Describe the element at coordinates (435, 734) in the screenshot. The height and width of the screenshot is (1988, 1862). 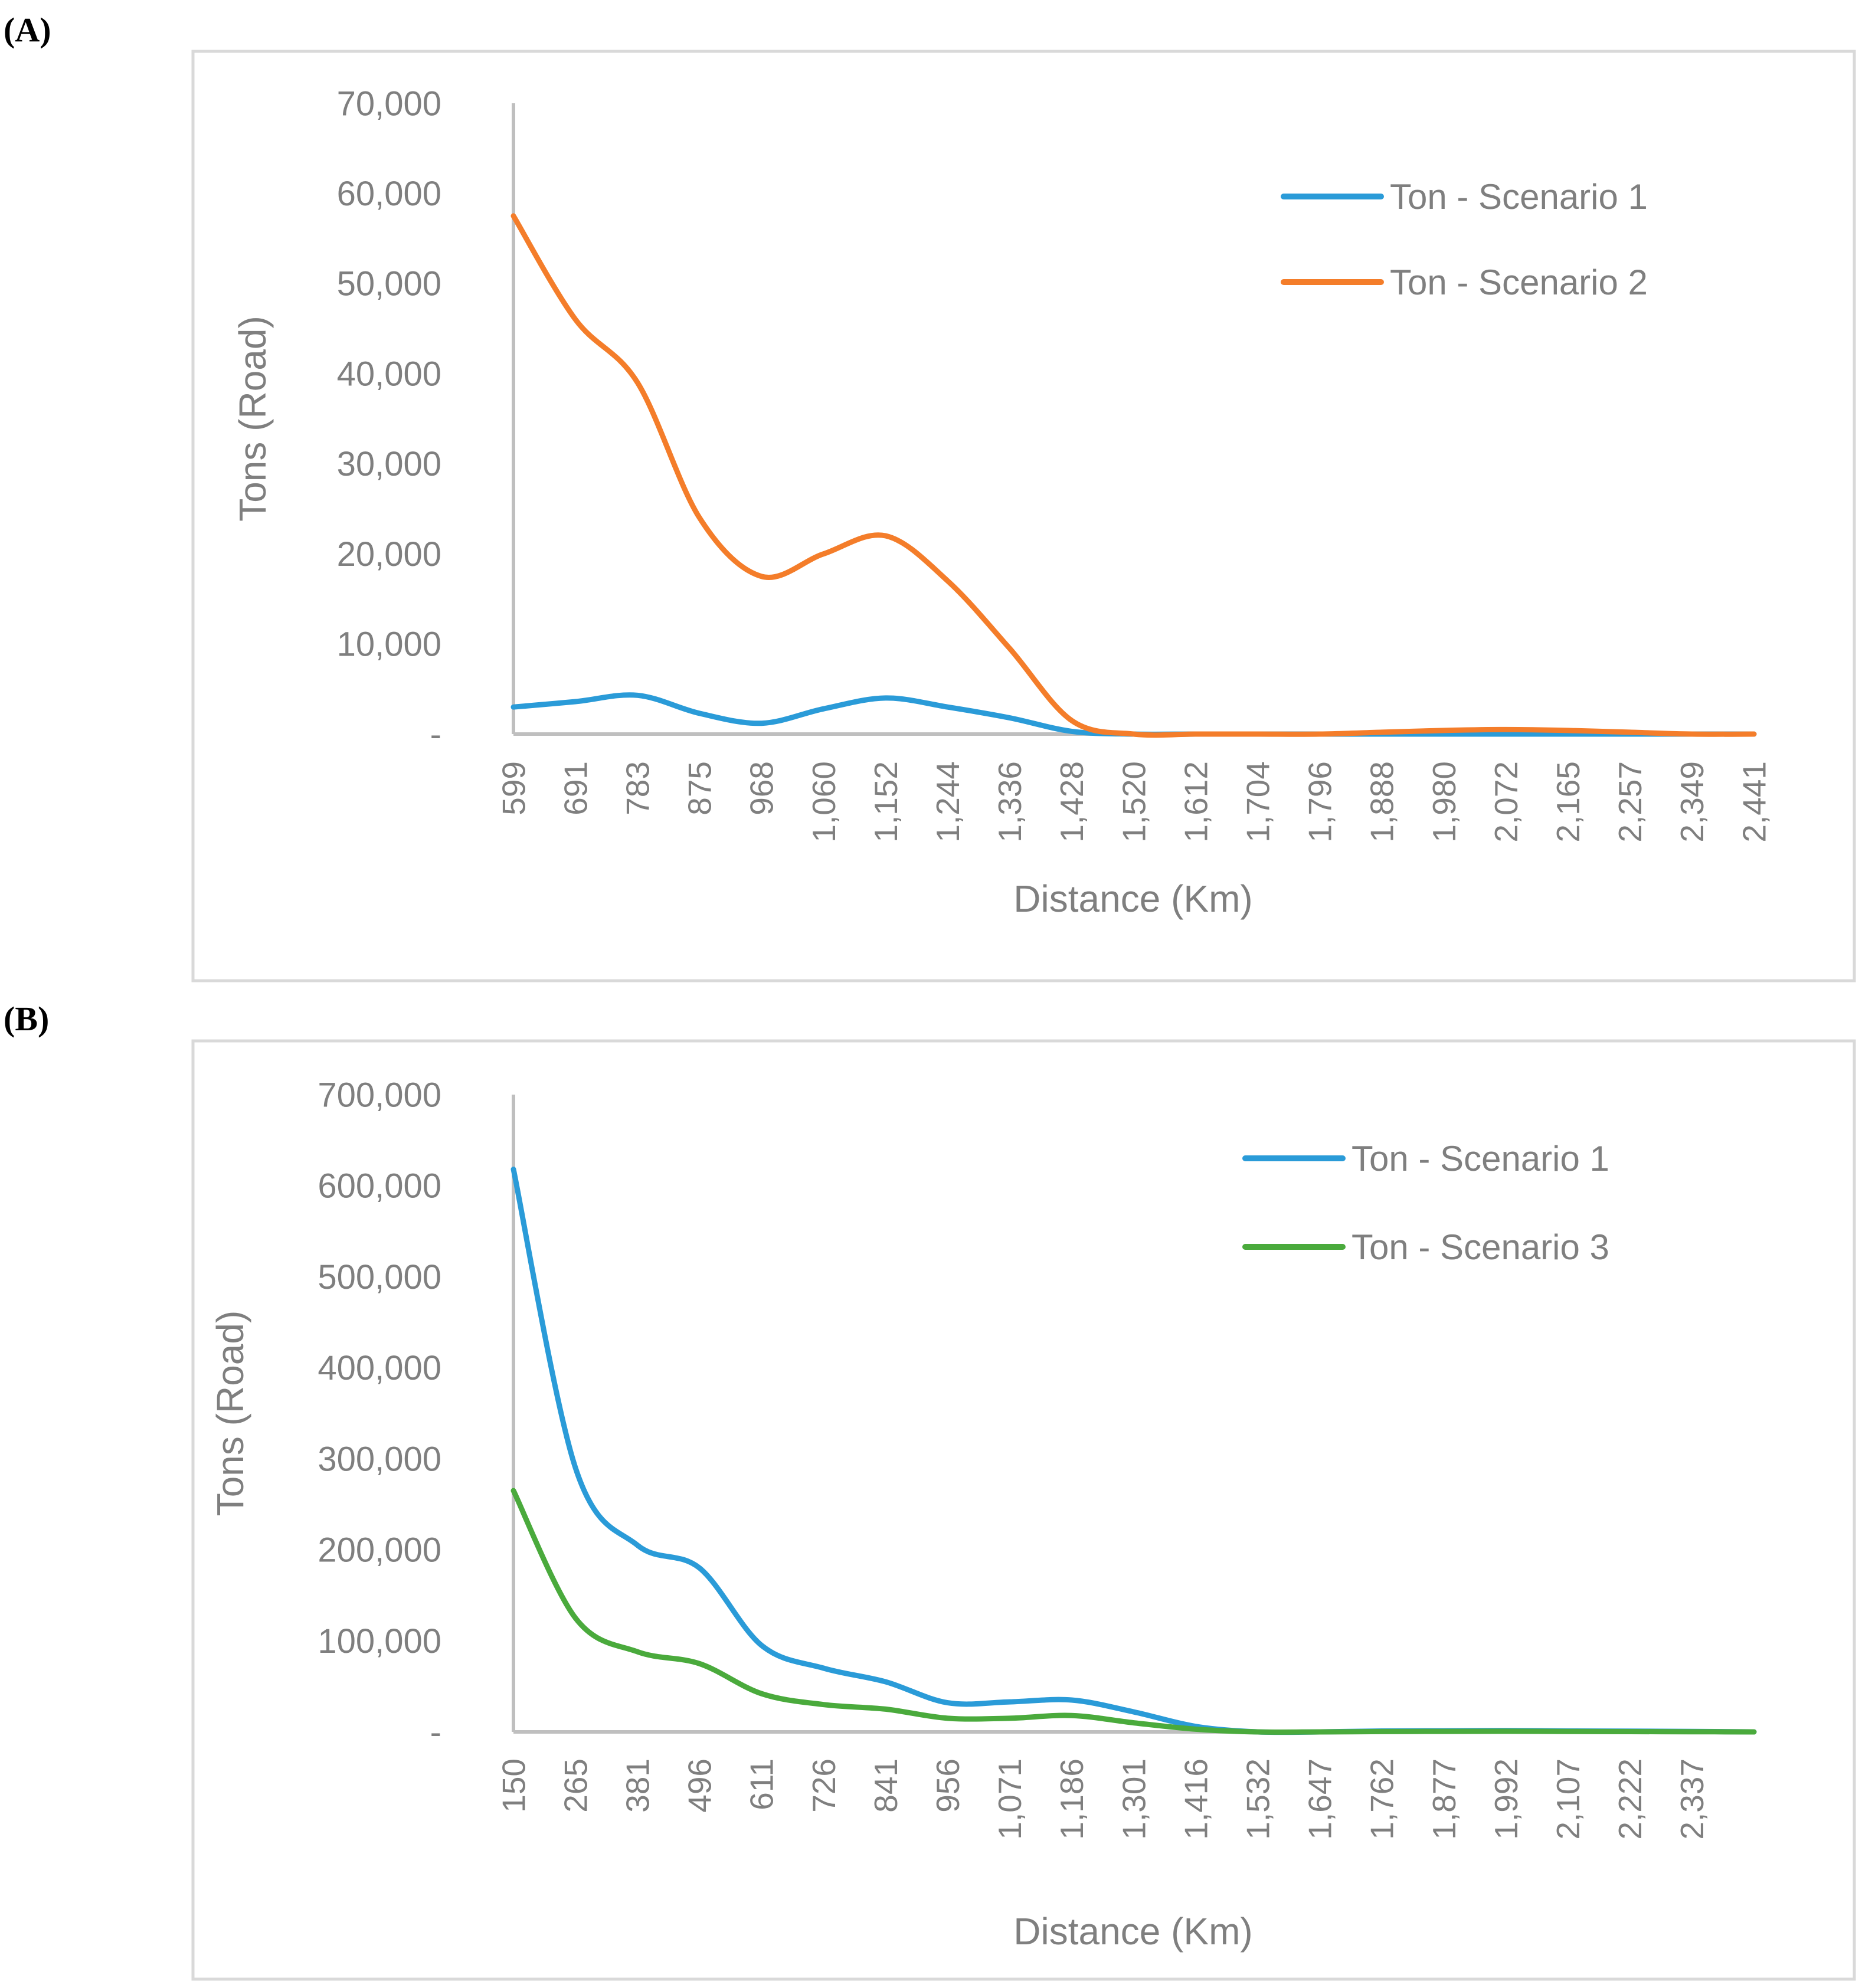
I see `y-tick-label-a: -` at that location.